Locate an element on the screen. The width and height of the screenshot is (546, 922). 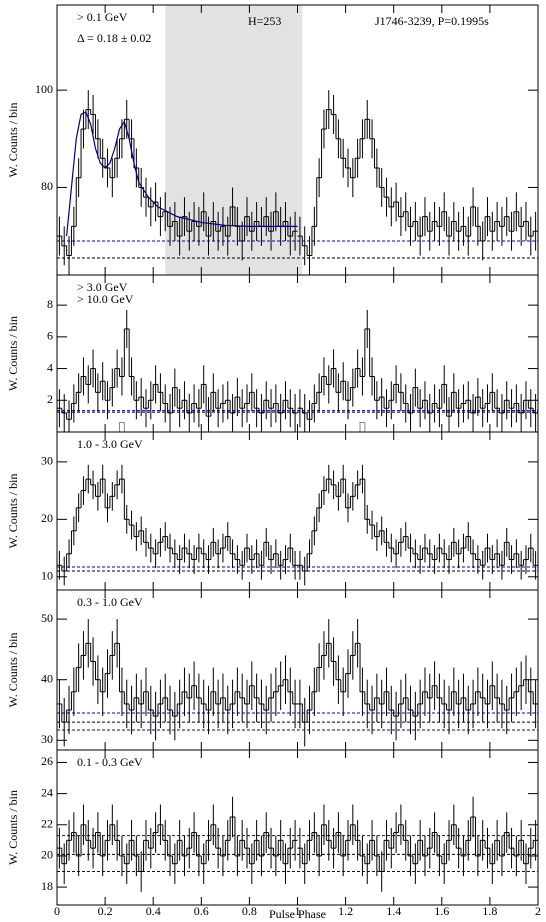
fit-curve is located at coordinates (182, 174).